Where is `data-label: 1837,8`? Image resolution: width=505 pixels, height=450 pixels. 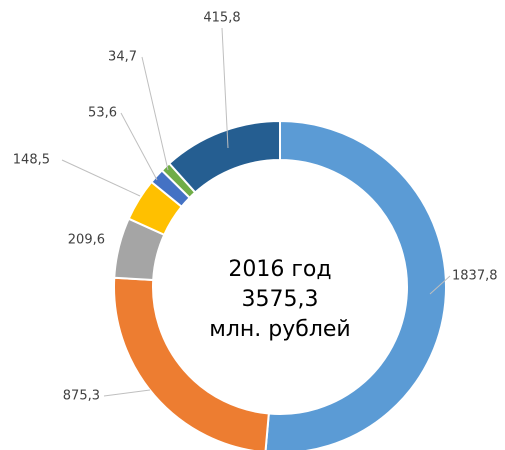
data-label: 1837,8 is located at coordinates (475, 276).